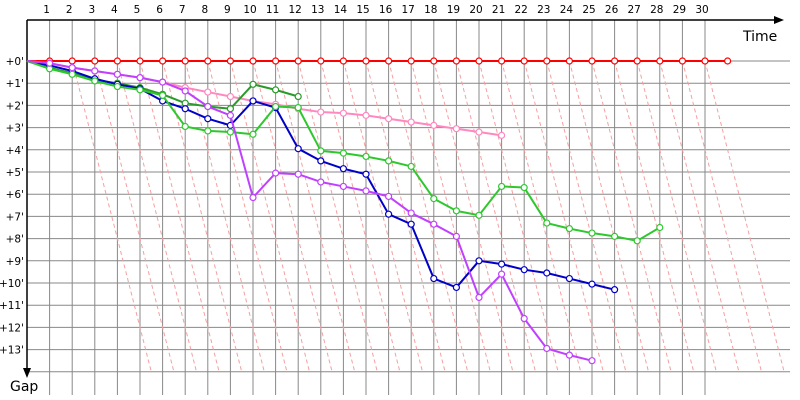 This screenshot has width=800, height=400. What do you see at coordinates (634, 10) in the screenshot?
I see `x-tick-label: 27` at bounding box center [634, 10].